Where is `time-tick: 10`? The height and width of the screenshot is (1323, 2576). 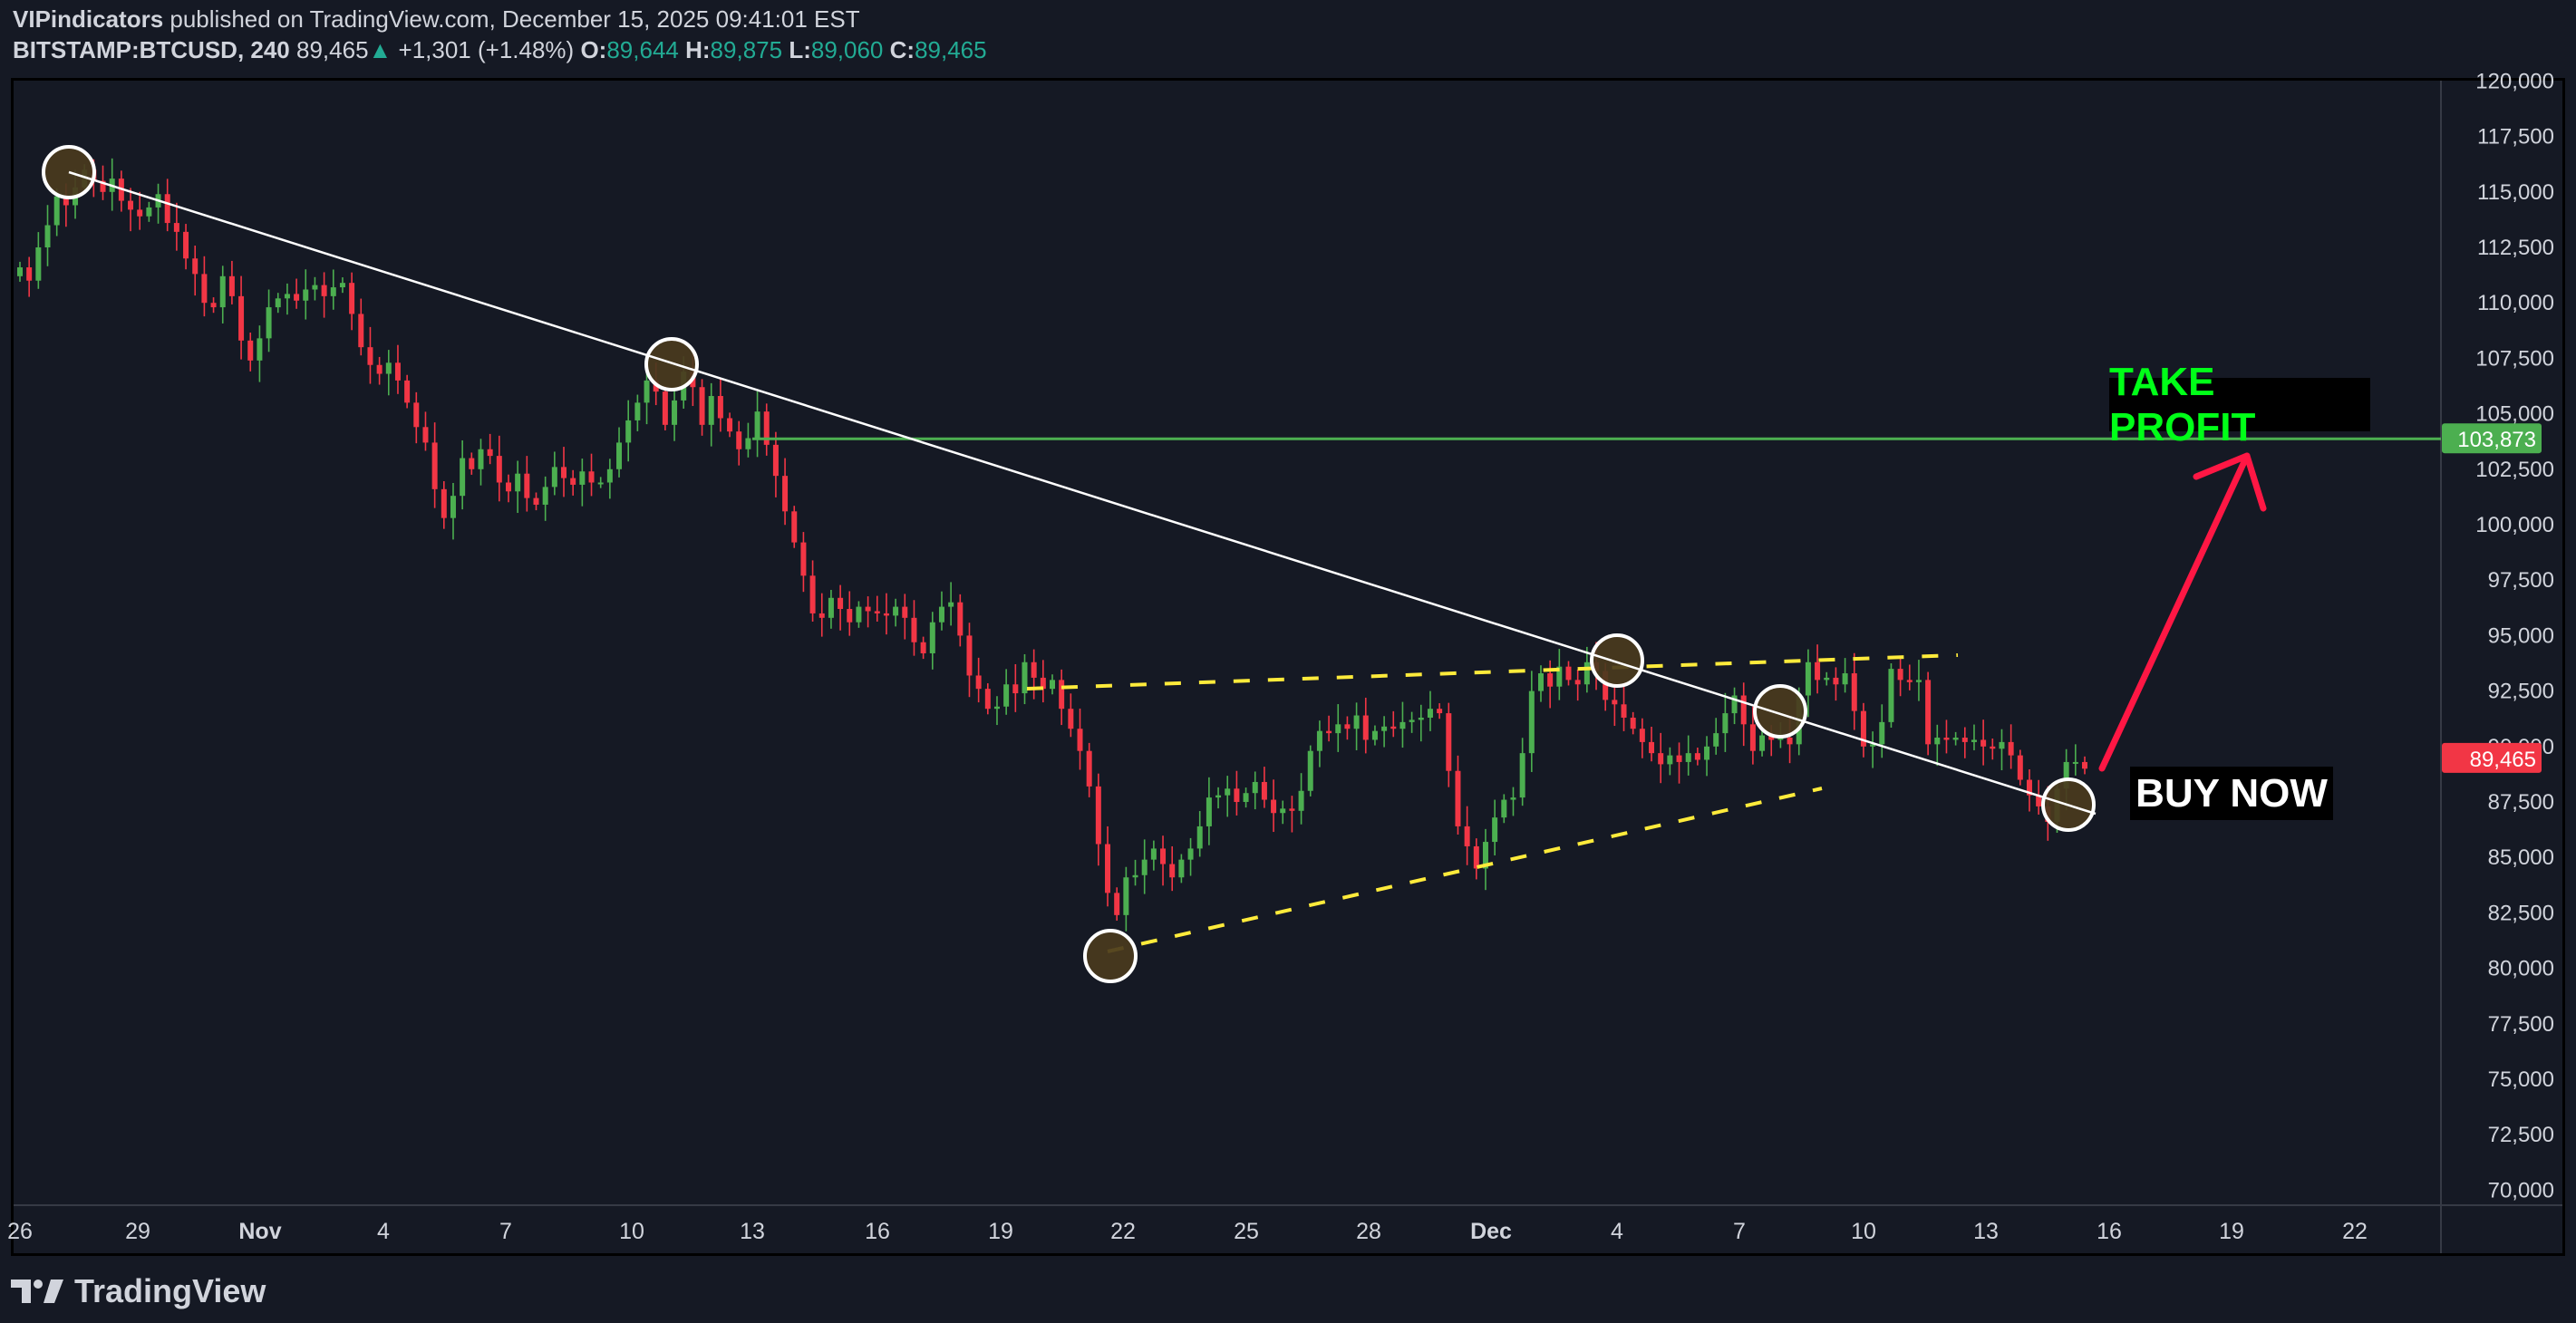 time-tick: 10 is located at coordinates (1863, 1231).